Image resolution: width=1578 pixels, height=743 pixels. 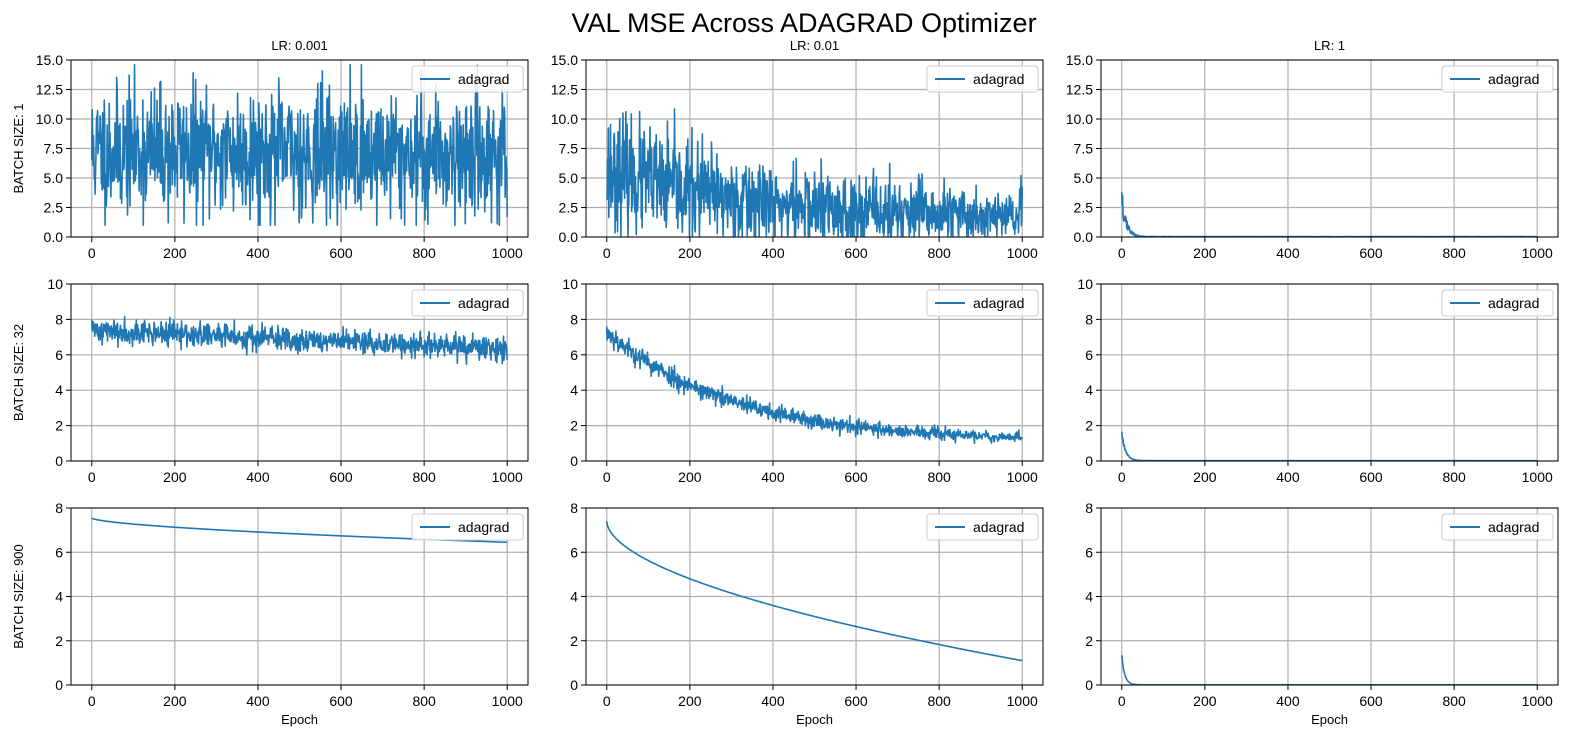 What do you see at coordinates (569, 237) in the screenshot?
I see `y-tick-label: 0.0` at bounding box center [569, 237].